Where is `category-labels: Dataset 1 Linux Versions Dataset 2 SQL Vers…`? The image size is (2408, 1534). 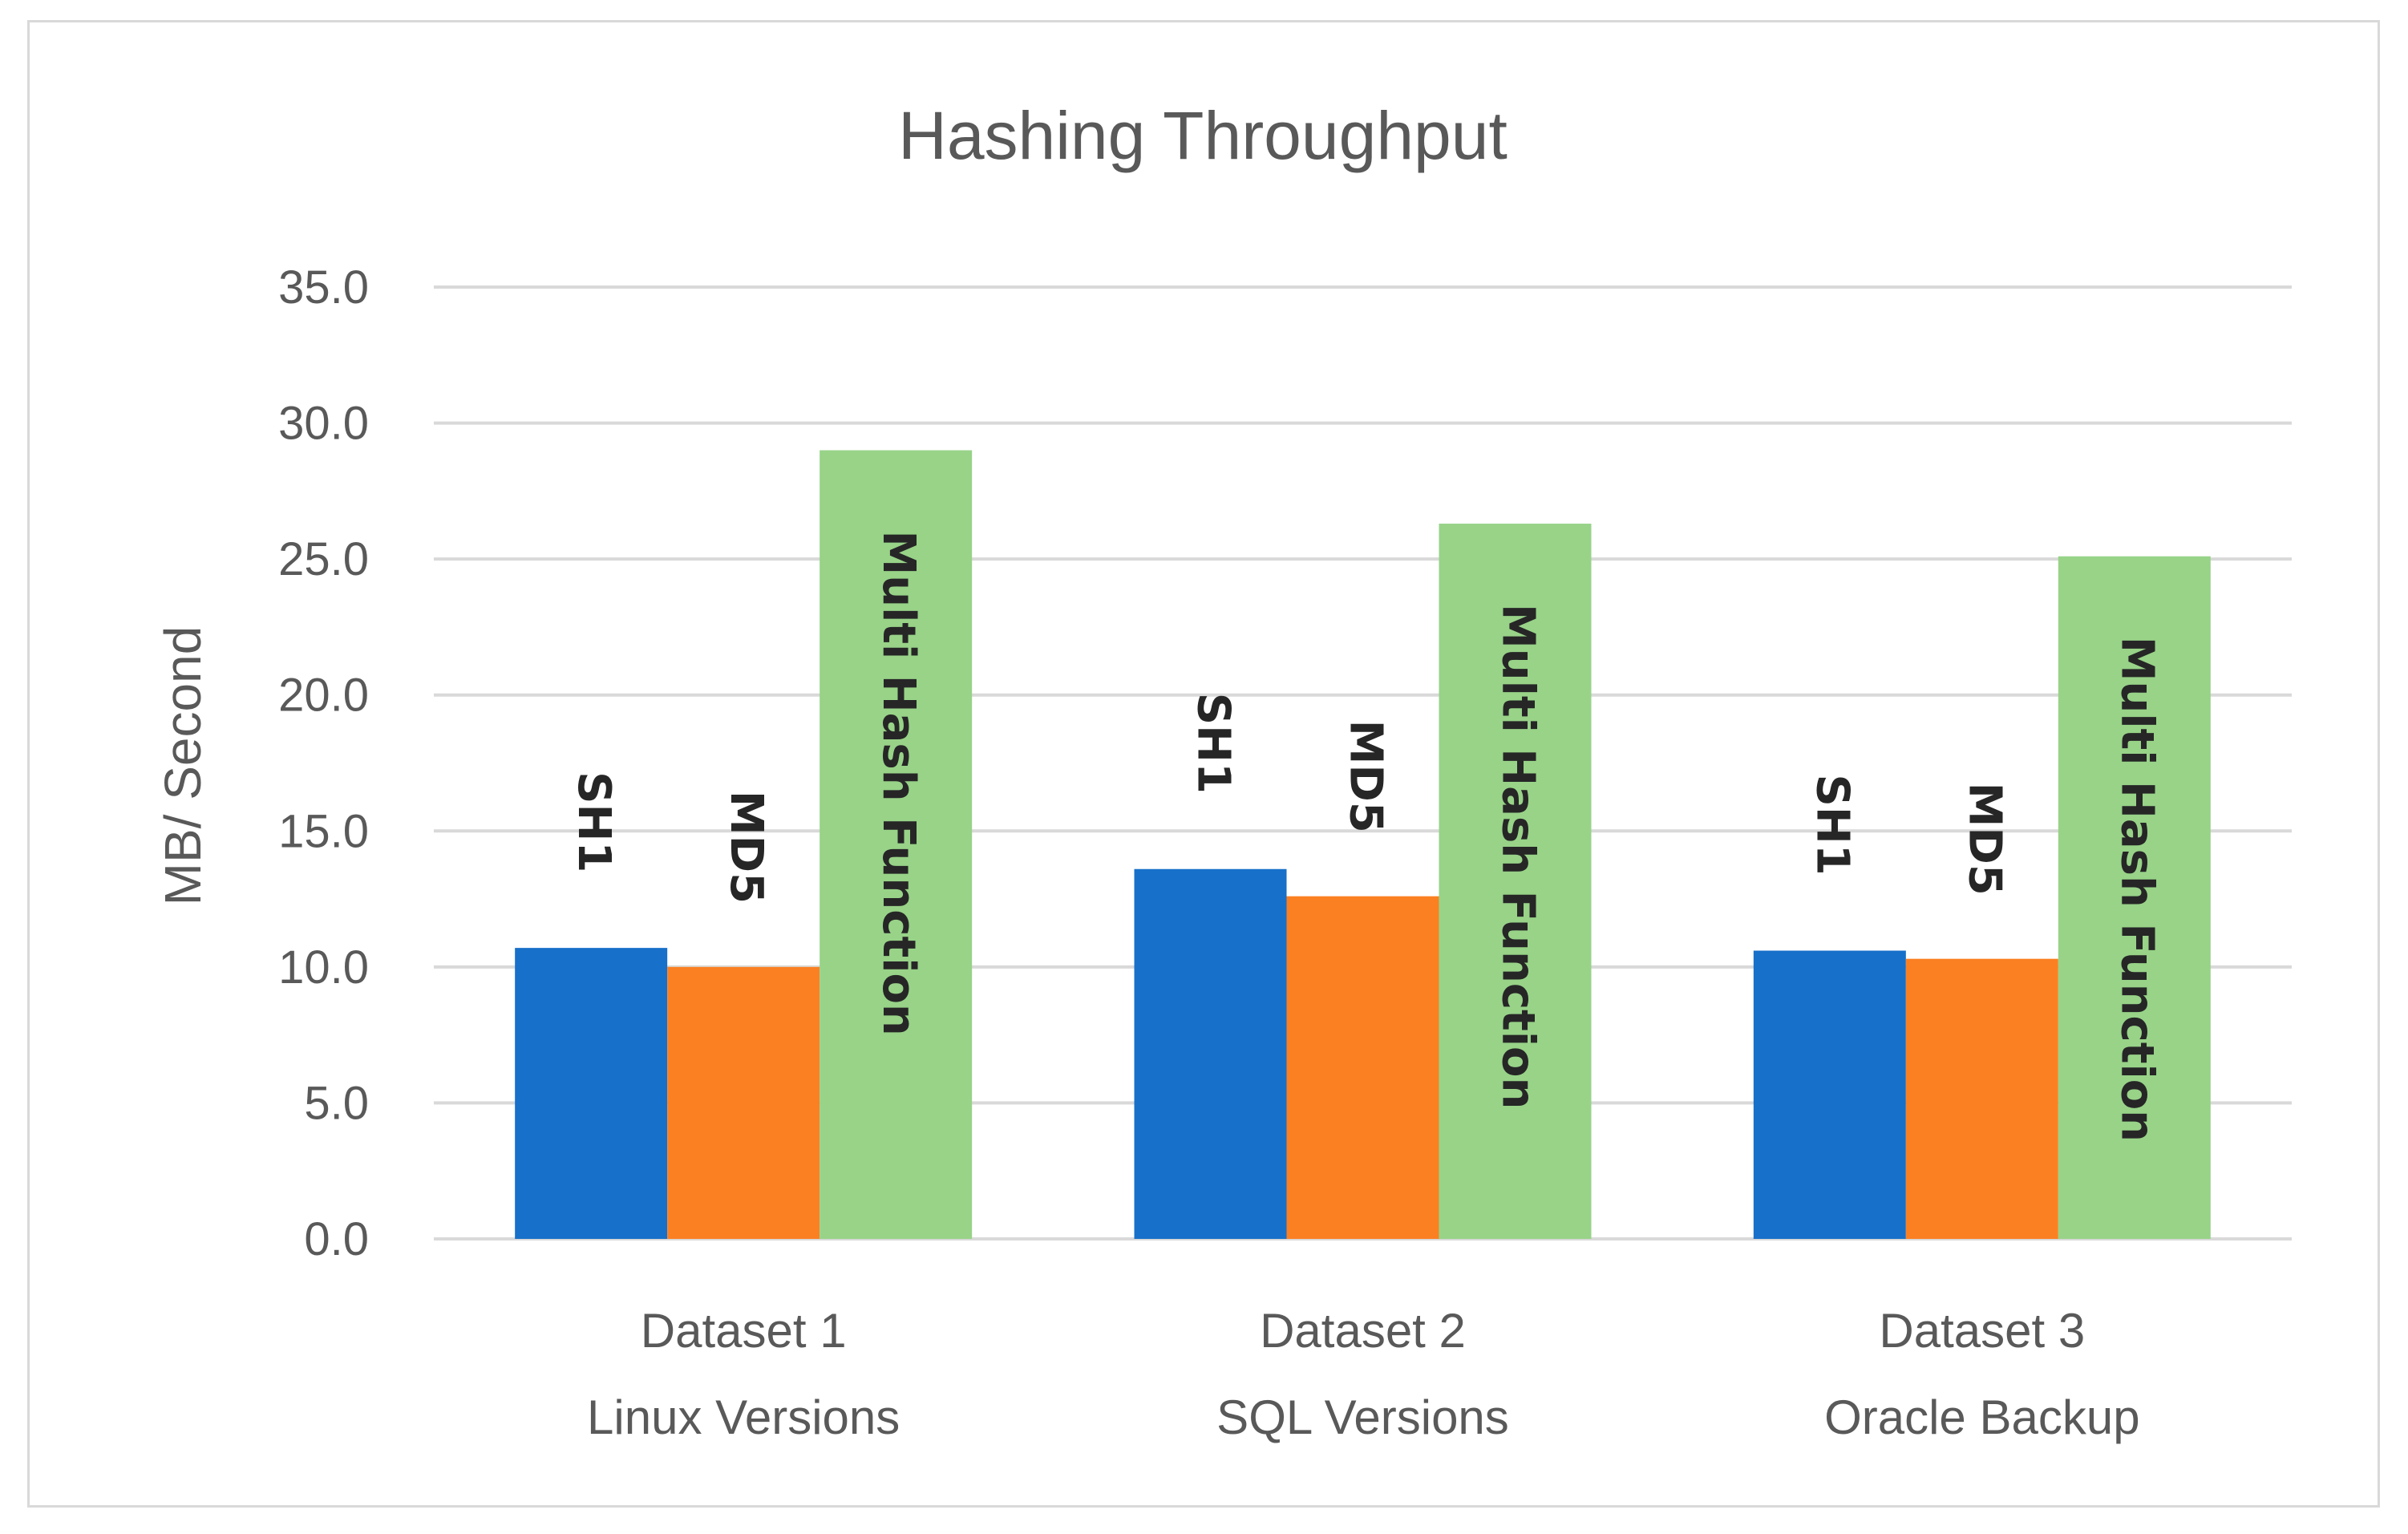
category-labels: Dataset 1 Linux Versions Dataset 2 SQL Vers… is located at coordinates (1363, 1374).